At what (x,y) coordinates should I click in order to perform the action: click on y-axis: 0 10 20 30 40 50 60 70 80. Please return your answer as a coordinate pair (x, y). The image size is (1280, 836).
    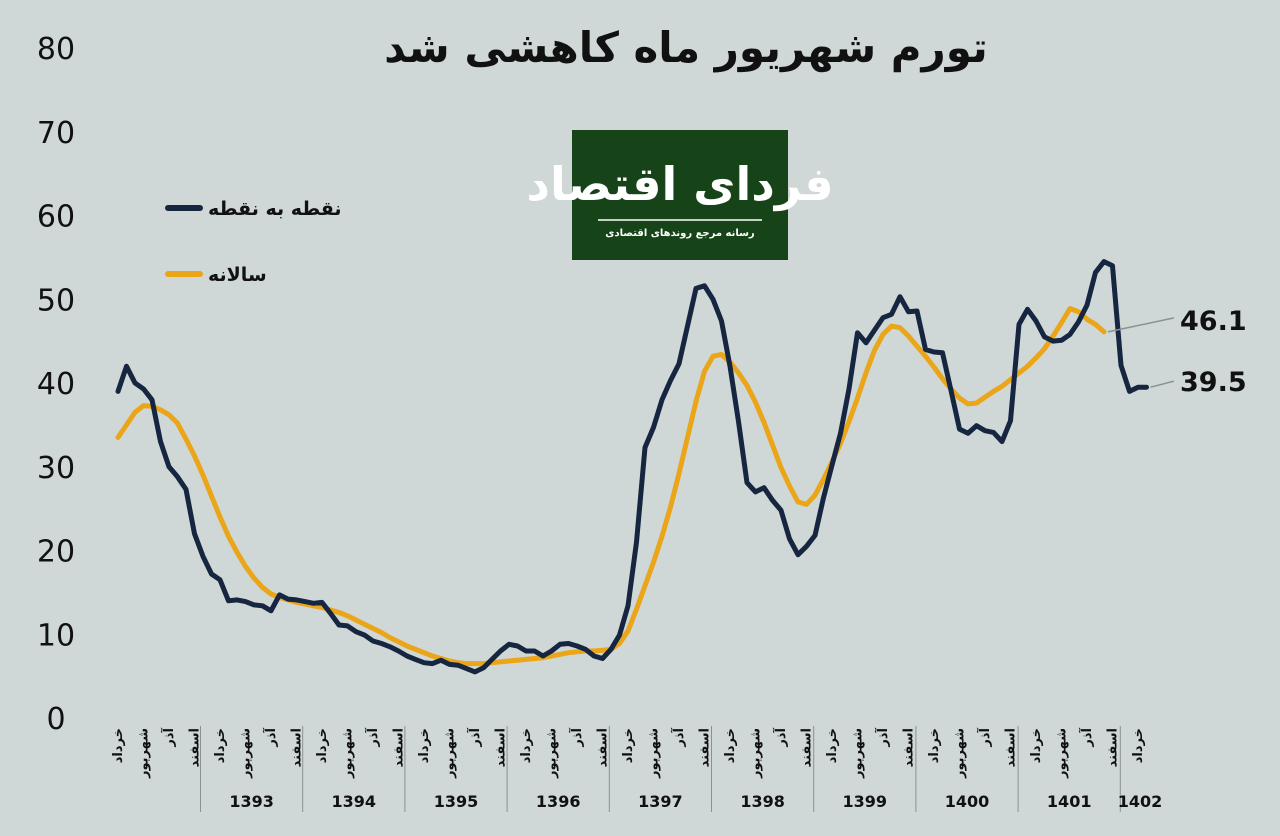
    Looking at the image, I should click on (56, 384).